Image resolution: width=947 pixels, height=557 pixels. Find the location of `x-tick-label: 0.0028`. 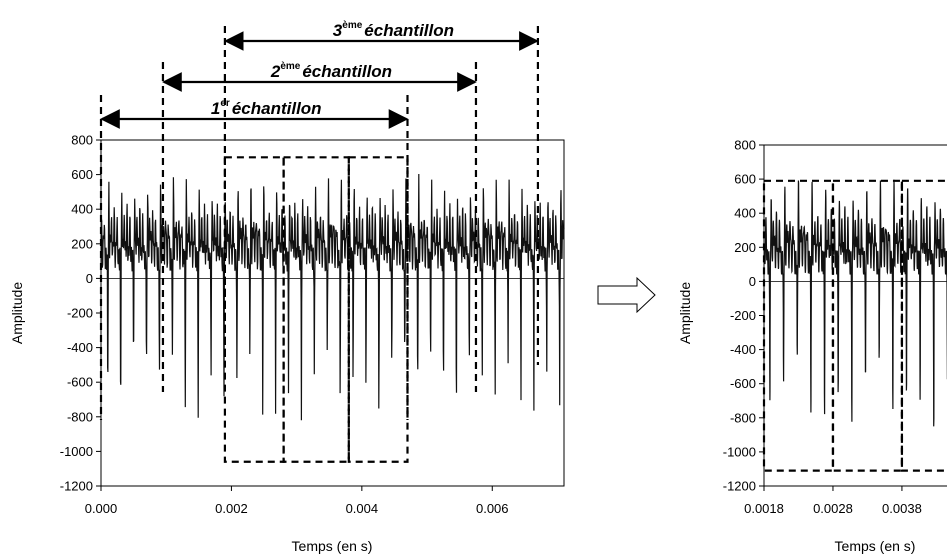

x-tick-label: 0.0028 is located at coordinates (833, 508).